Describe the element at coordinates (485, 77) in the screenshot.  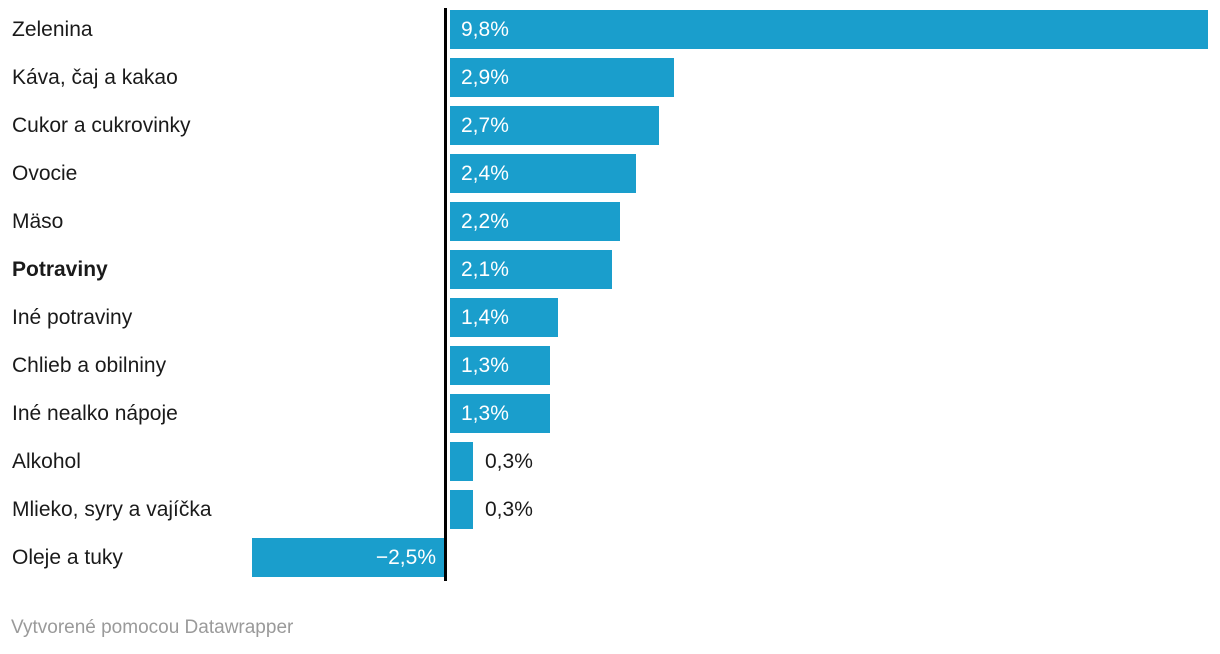
I see `value-label: 2,9%` at that location.